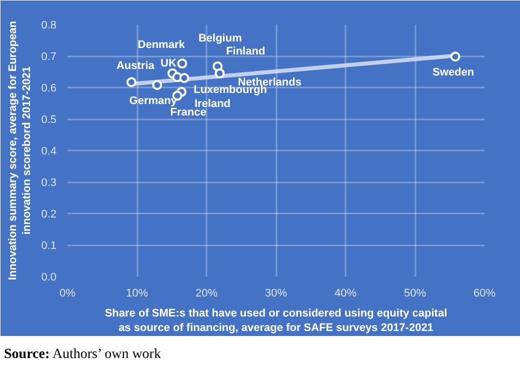 This screenshot has height=372, width=520. I want to click on source-note: Source: Authors’ own work, so click(82, 355).